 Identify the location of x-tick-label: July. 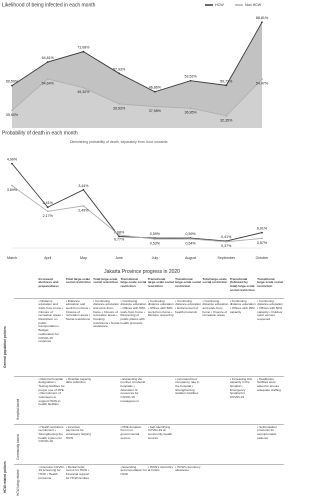
(155, 258).